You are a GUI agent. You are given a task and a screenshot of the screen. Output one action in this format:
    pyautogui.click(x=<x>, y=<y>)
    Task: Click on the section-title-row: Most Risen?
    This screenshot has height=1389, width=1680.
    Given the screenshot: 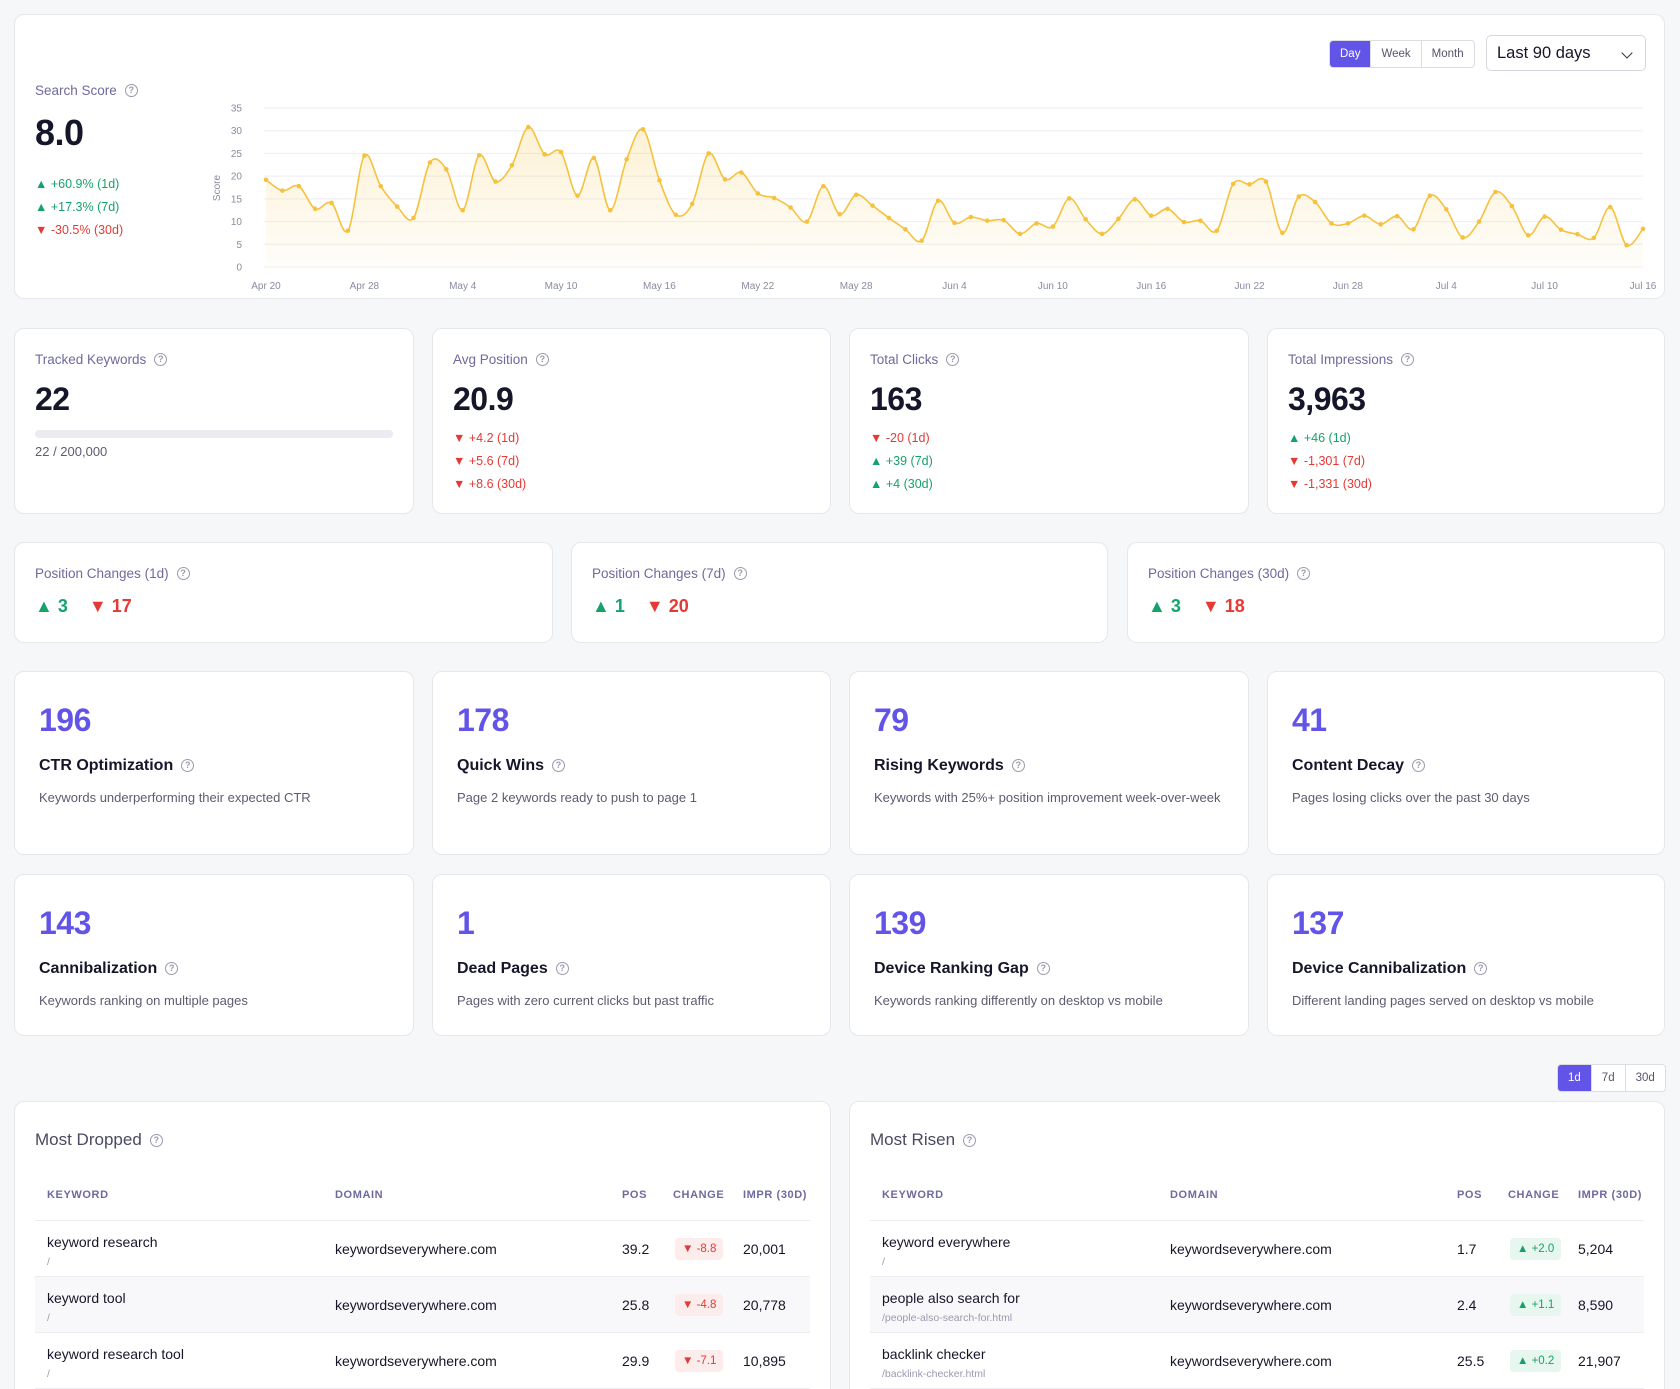 What is the action you would take?
    pyautogui.click(x=923, y=1140)
    